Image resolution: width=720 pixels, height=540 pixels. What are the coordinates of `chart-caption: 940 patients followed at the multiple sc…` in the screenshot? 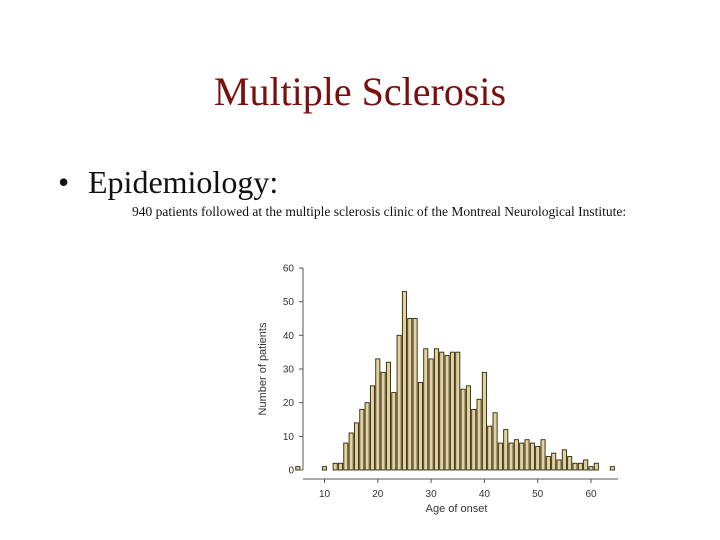 It's located at (379, 211).